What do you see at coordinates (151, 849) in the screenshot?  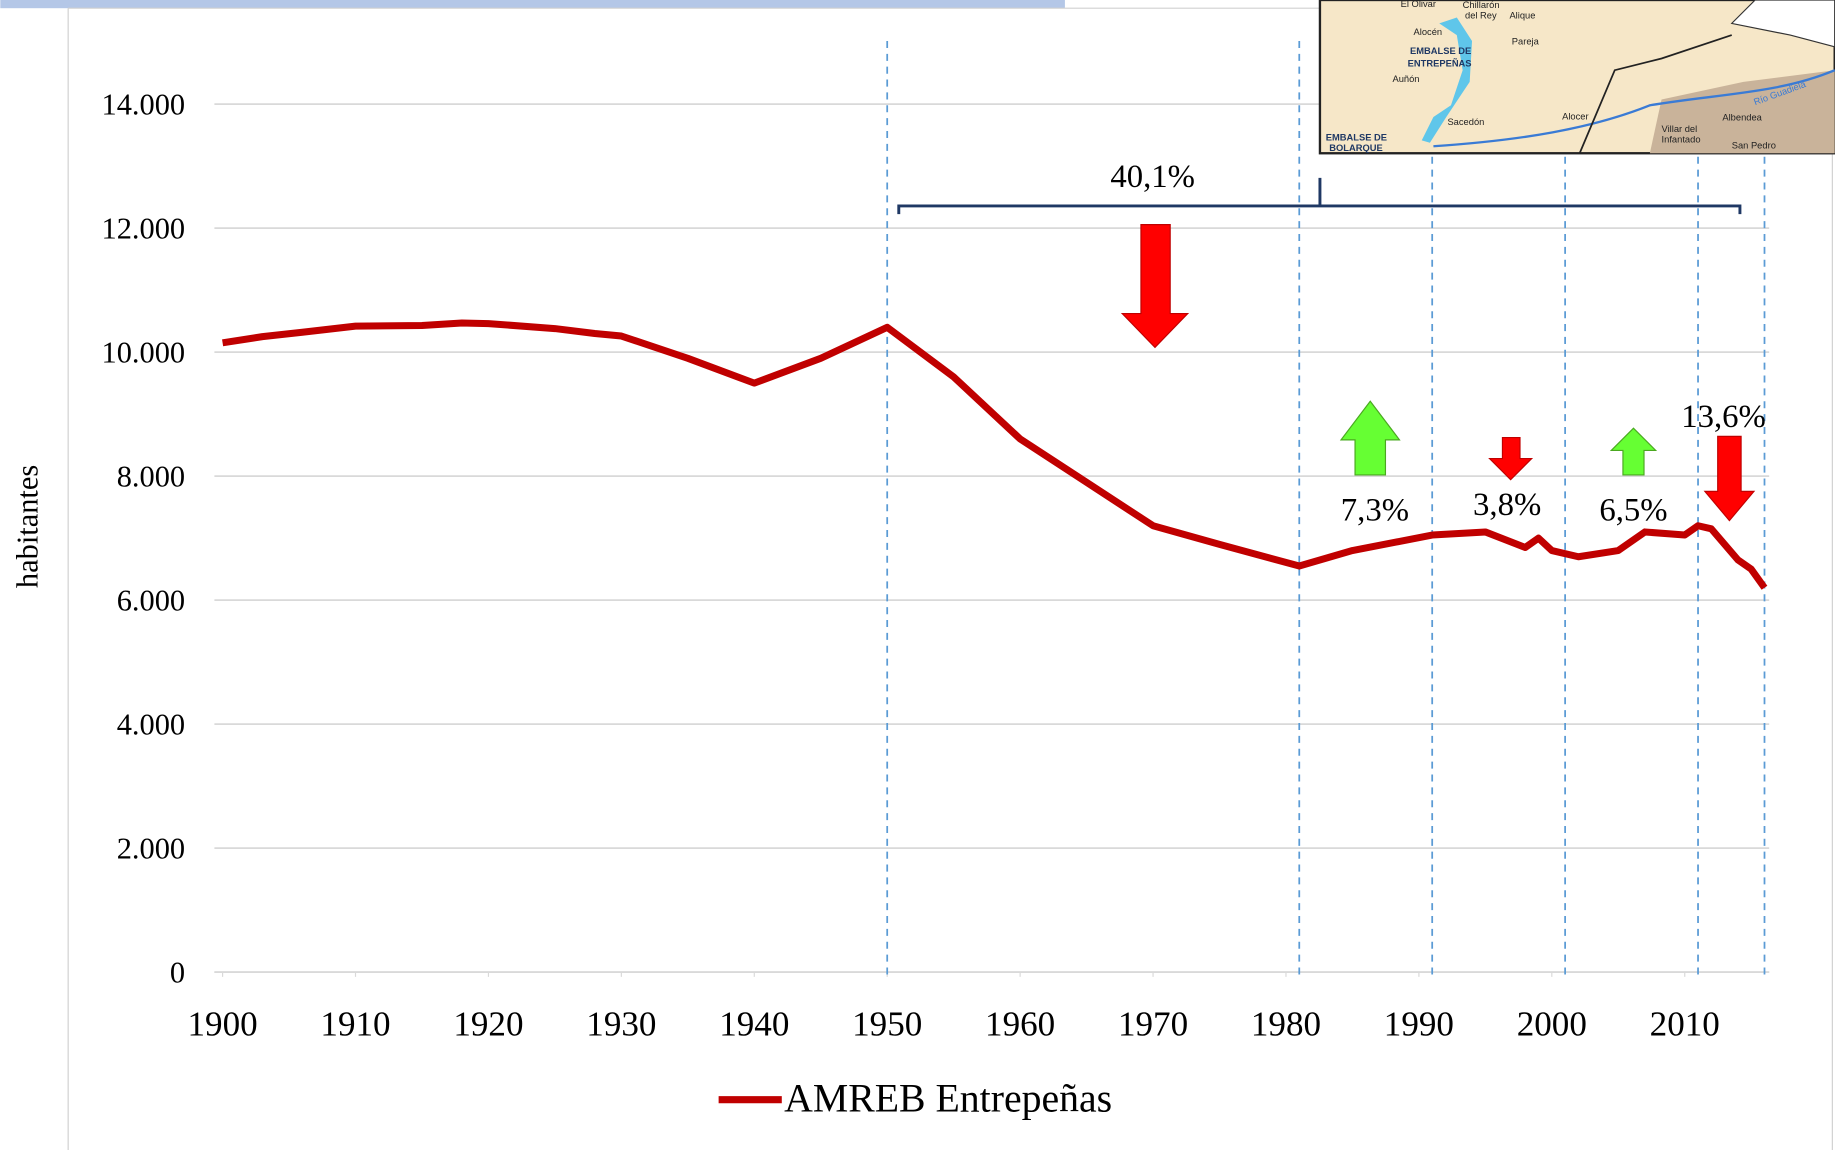 I see `y-tick-label: 2.000` at bounding box center [151, 849].